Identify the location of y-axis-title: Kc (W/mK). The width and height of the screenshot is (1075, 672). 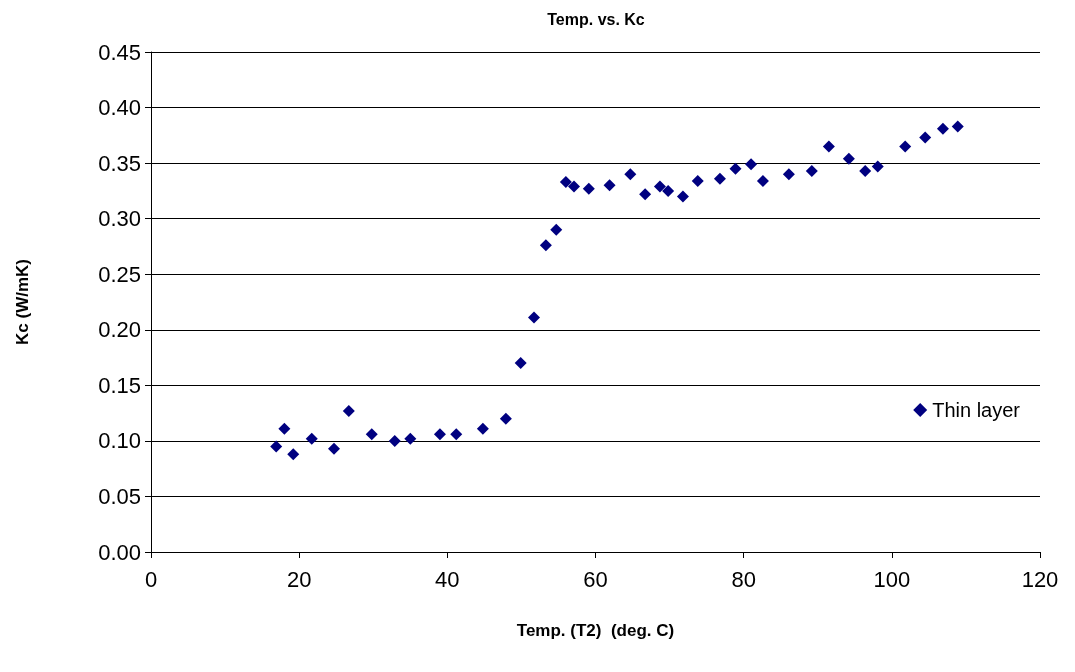
(22, 302).